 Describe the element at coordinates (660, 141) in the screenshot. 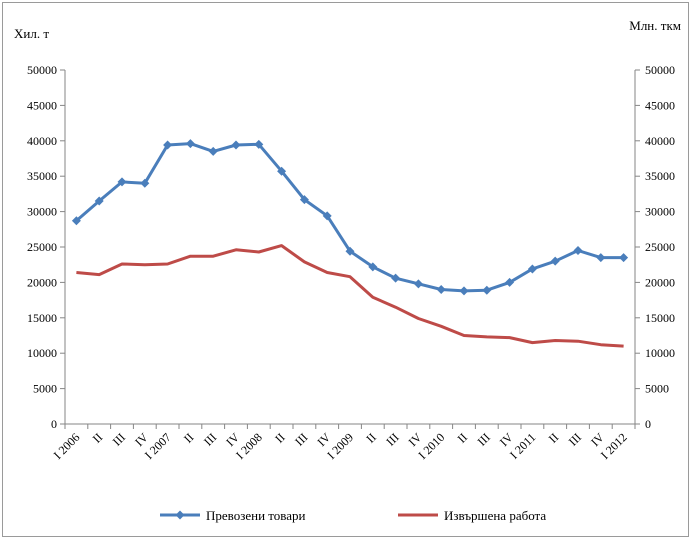

I see `y-tick-label-right: 40000` at that location.